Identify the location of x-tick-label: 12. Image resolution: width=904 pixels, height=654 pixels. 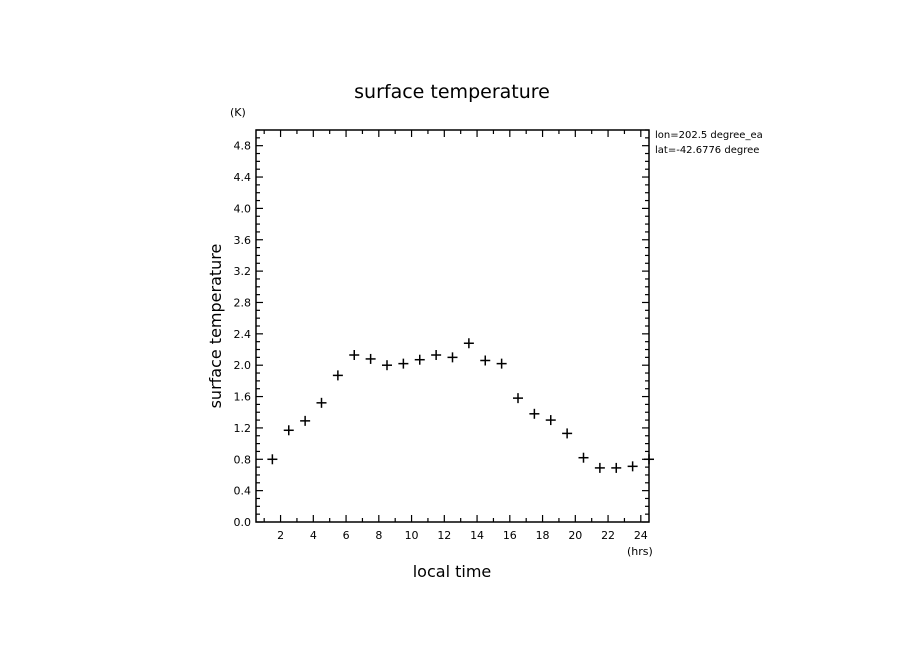
(444, 535).